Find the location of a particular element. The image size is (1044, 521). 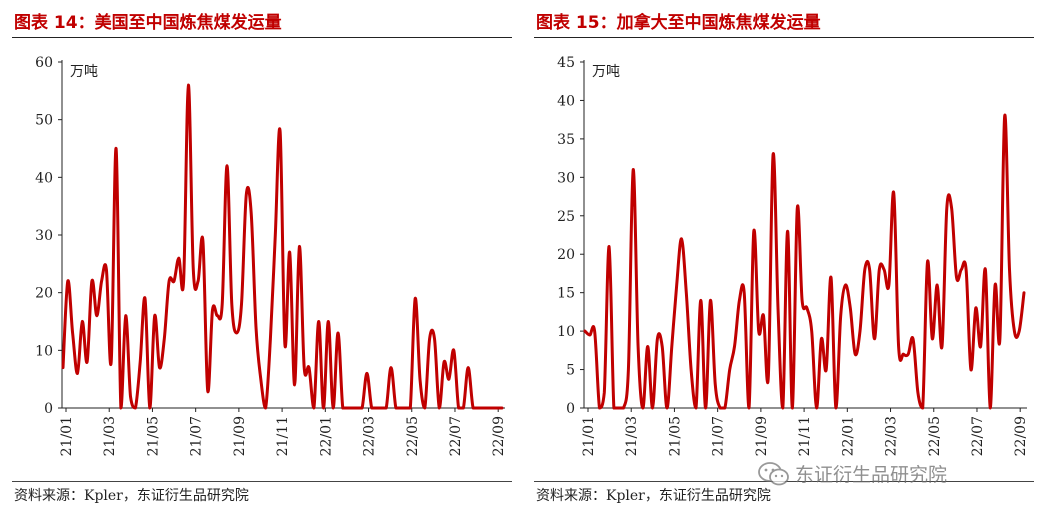

watermark: 东证衍生品研究院 is located at coordinates (852, 473).